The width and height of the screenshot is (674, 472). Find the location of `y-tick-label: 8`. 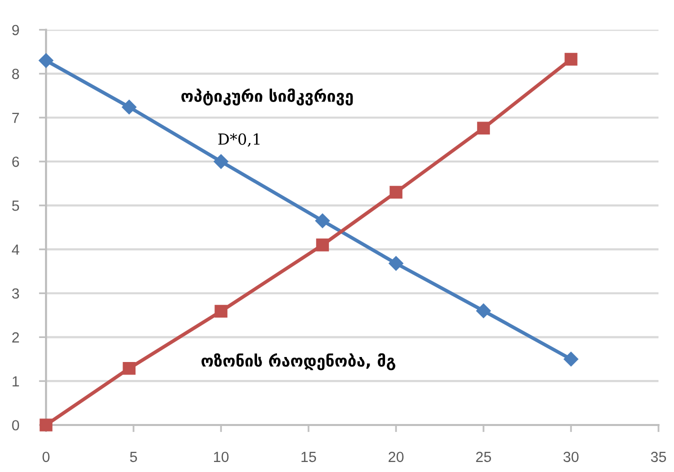

y-tick-label: 8 is located at coordinates (16, 74).